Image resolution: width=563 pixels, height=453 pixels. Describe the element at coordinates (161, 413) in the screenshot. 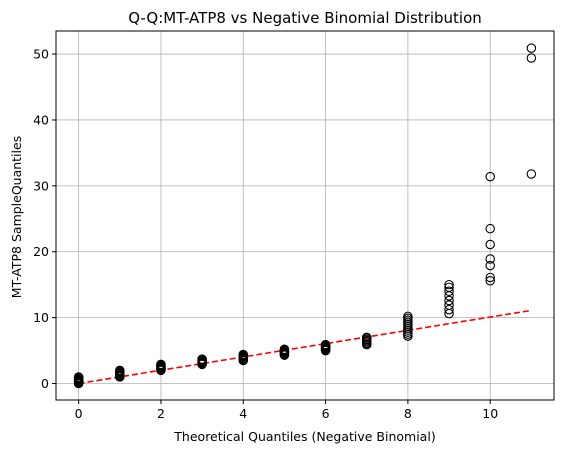

I see `x-tick-label: 2` at that location.